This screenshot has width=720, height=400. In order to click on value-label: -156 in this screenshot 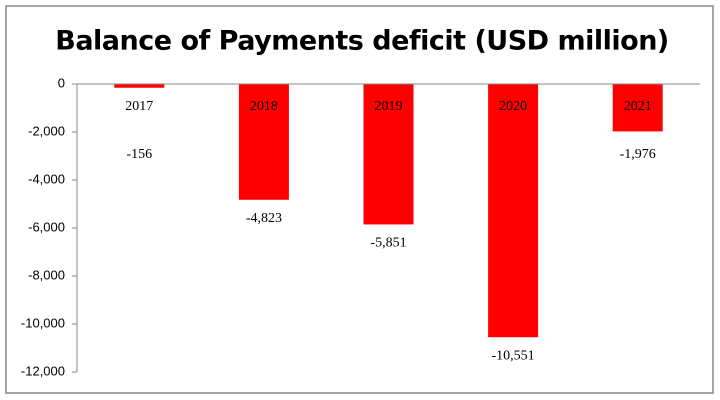, I will do `click(139, 154)`.